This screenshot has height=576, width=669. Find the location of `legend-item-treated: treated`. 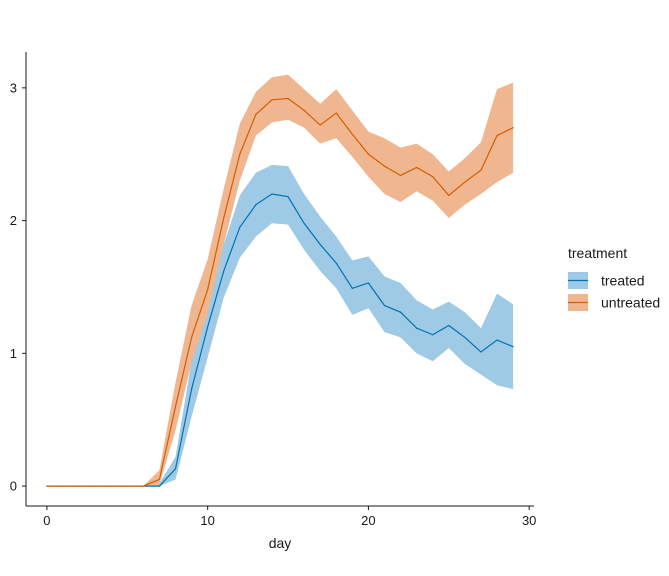

legend-item-treated: treated is located at coordinates (606, 280).